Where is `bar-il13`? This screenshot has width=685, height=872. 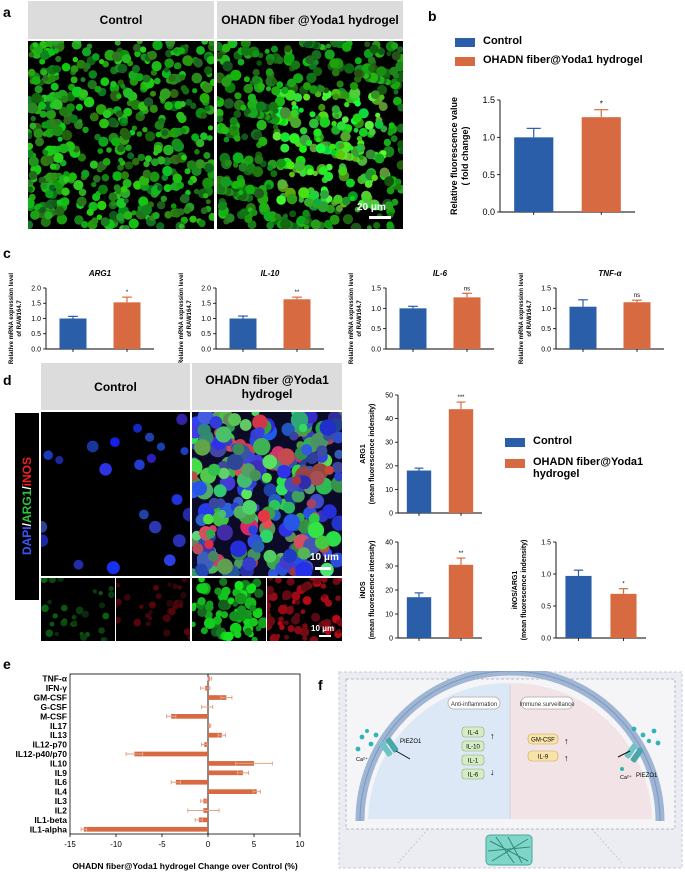 bar-il13 is located at coordinates (215, 735).